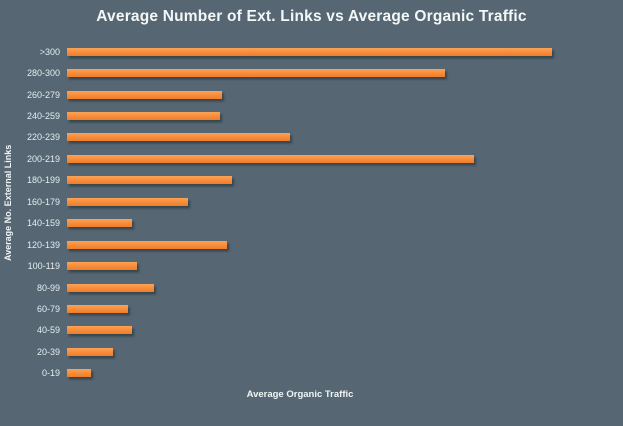 The image size is (623, 426). I want to click on y-tick-label: 100-119, so click(43, 266).